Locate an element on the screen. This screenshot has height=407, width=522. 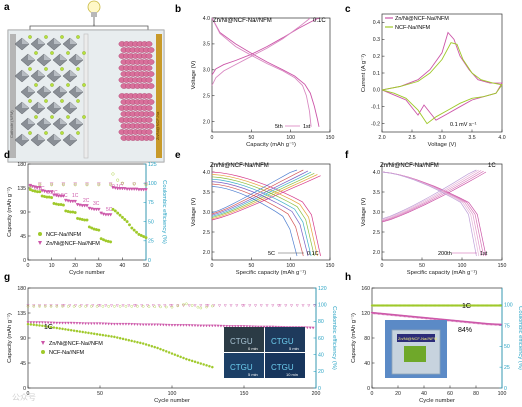
c-xtick-label: 2.0 is located at coordinates (381, 138).